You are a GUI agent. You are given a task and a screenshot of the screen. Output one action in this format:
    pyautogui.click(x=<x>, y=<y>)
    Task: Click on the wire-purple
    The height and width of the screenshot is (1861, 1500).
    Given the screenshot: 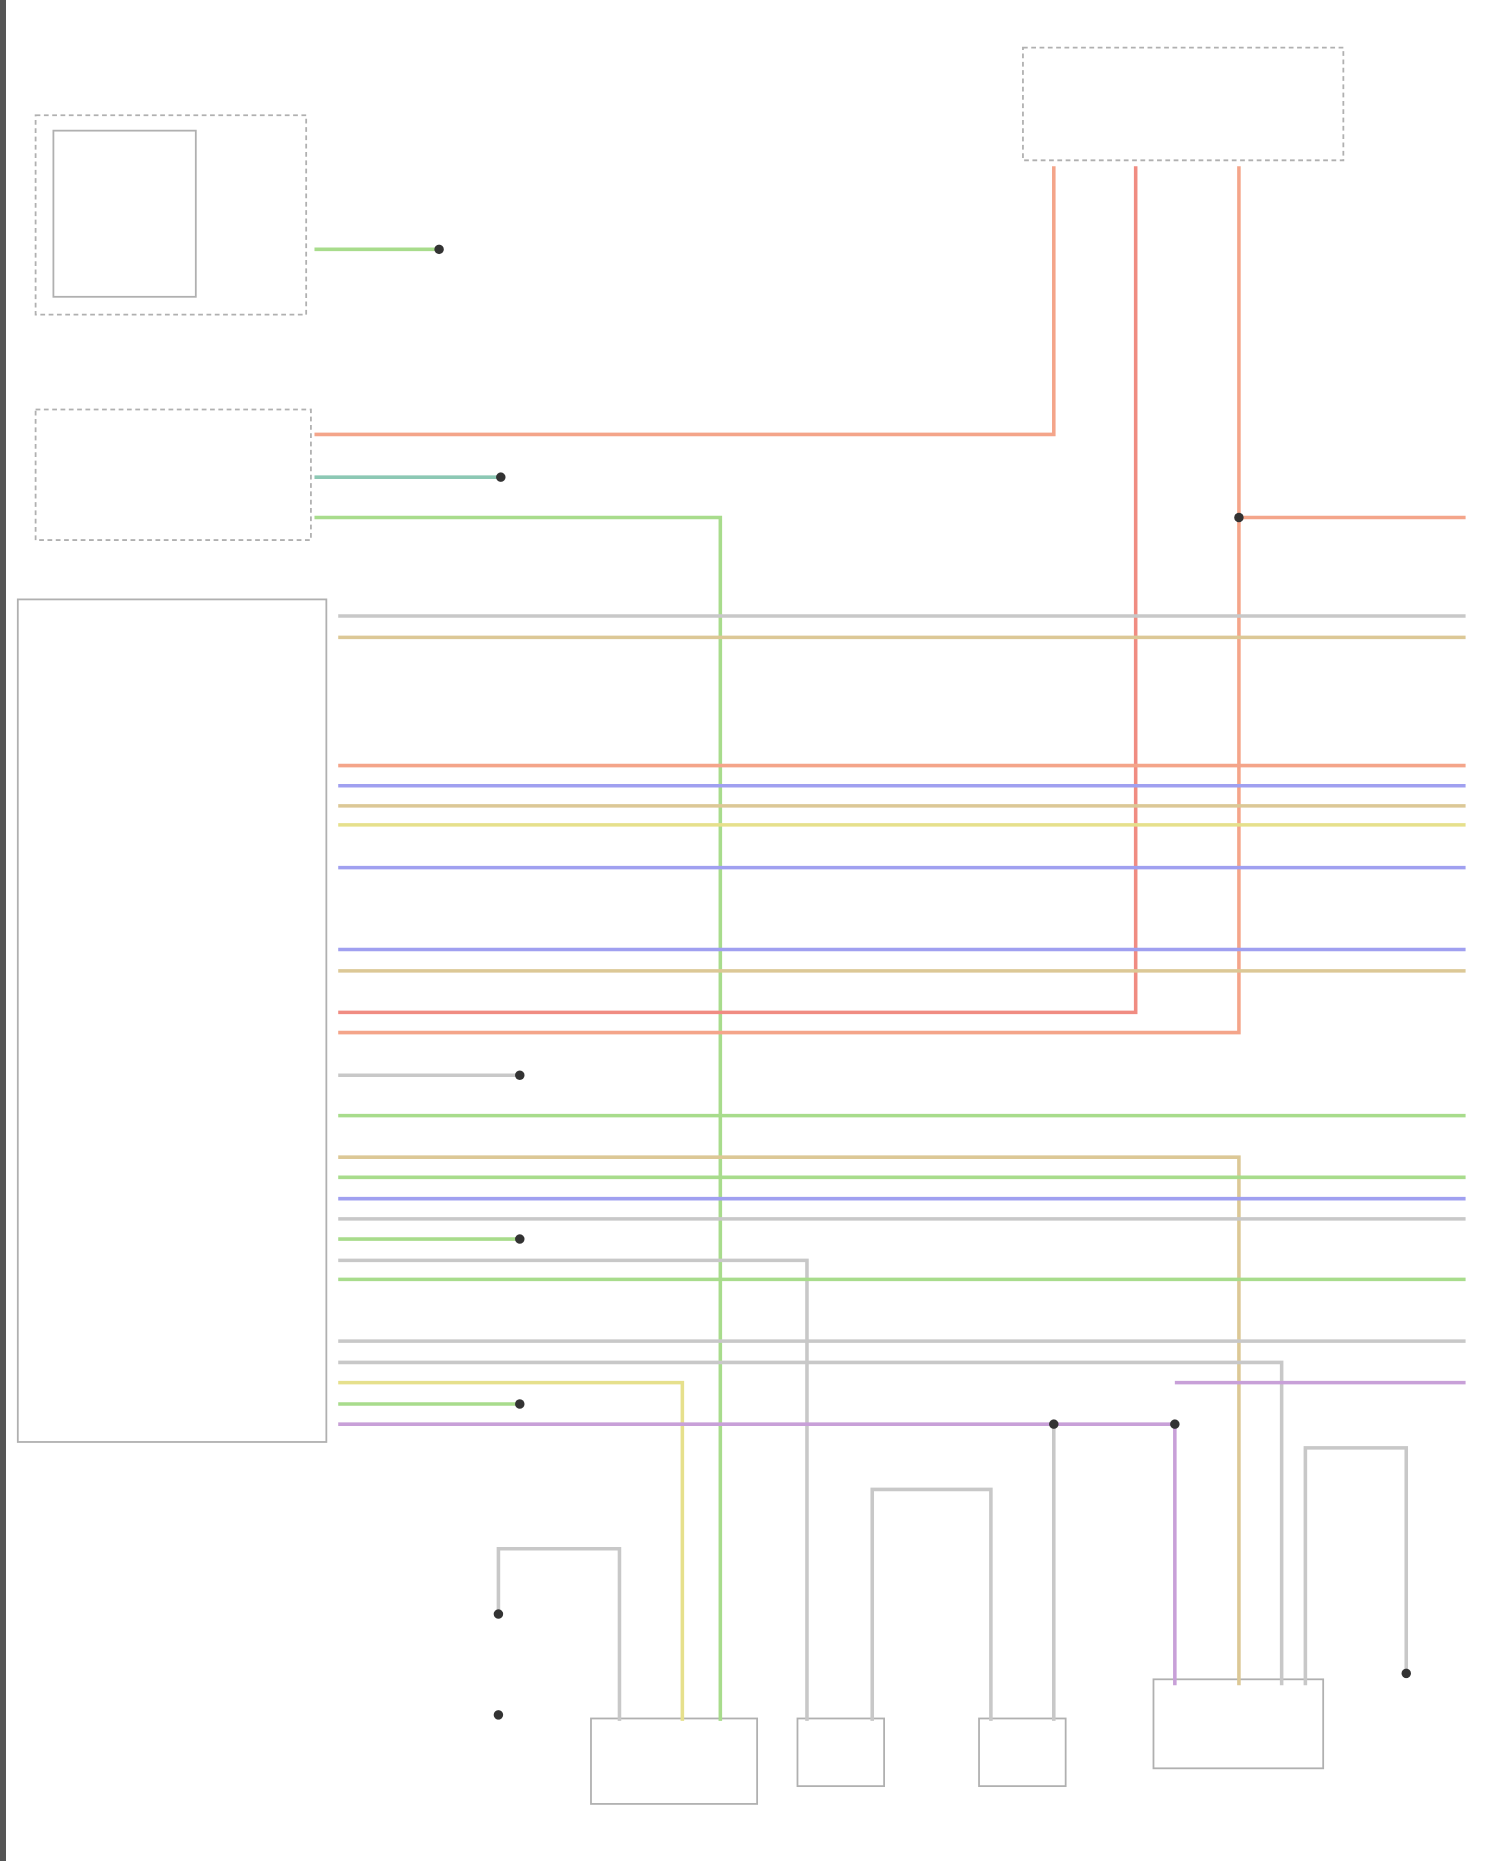 What is the action you would take?
    pyautogui.click(x=757, y=1554)
    